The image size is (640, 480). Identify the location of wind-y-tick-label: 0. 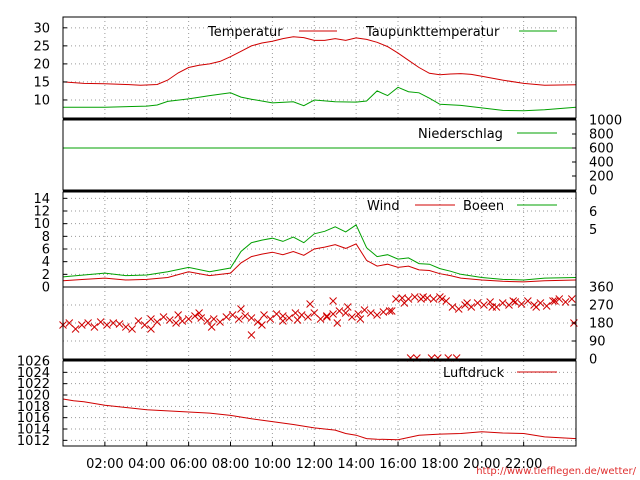
(46, 288).